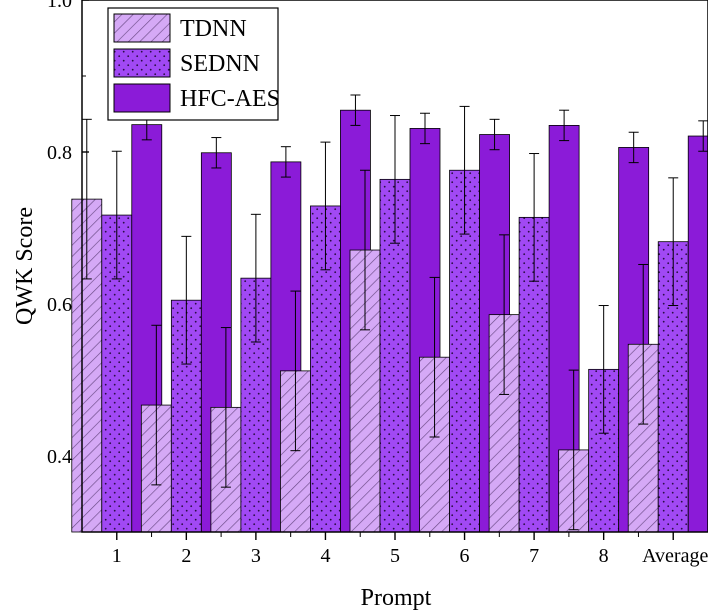  I want to click on y-tick-label: 0.4, so click(59, 457).